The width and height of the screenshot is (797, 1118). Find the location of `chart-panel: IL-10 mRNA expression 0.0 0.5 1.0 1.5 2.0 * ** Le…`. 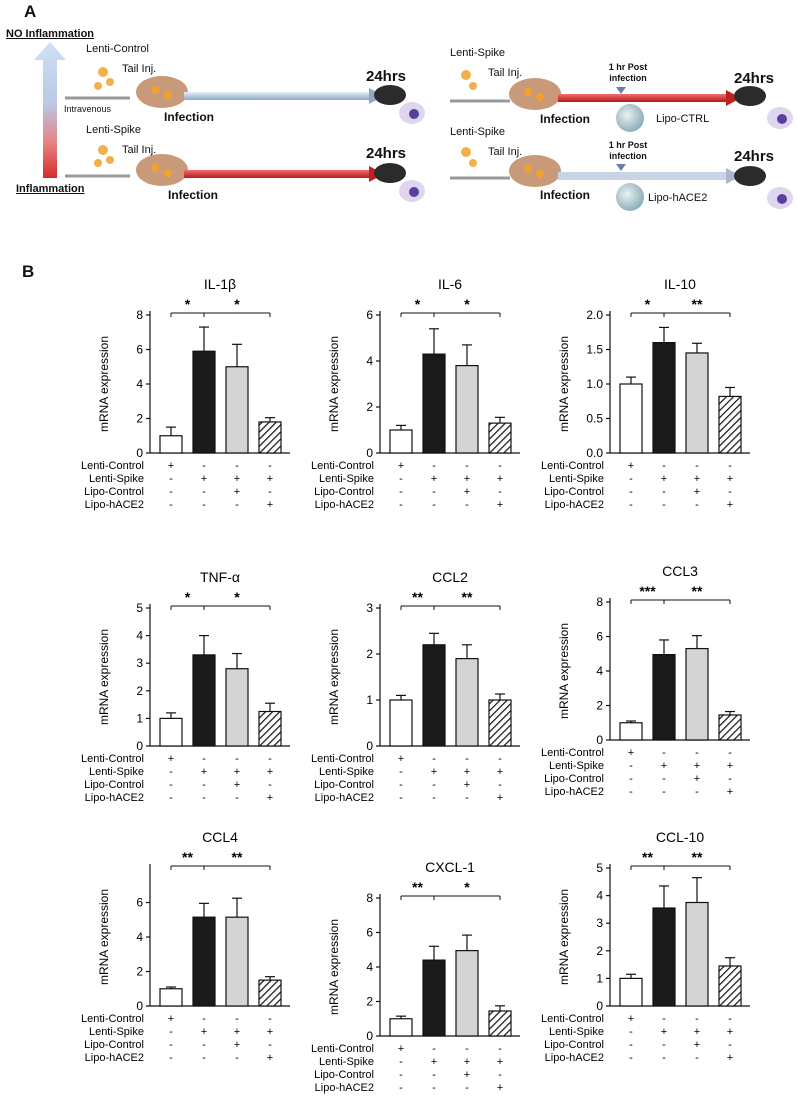

chart-panel: IL-10 mRNA expression 0.0 0.5 1.0 1.5 2.0 * ** Le… is located at coordinates (647, 400).